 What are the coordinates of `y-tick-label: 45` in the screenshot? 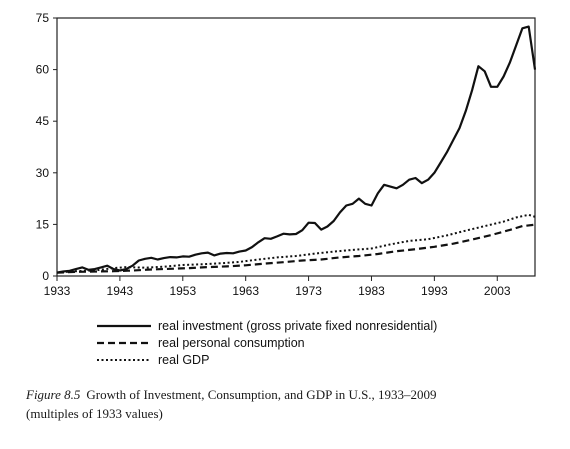 It's located at (43, 121).